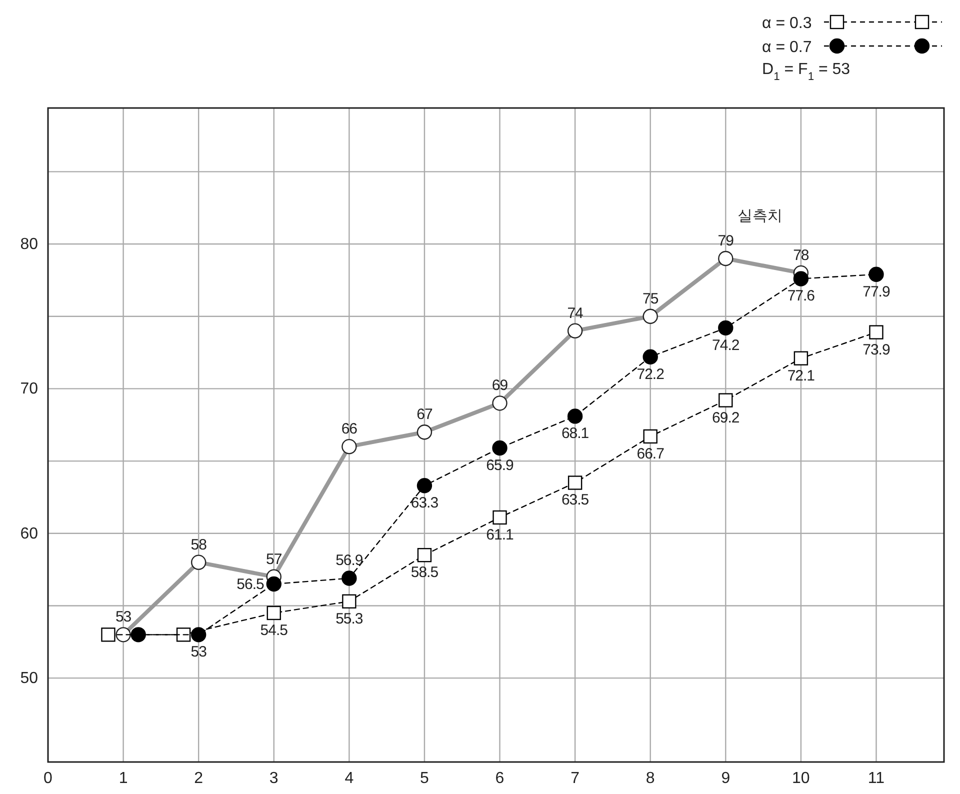  I want to click on data-label: 58, so click(198, 545).